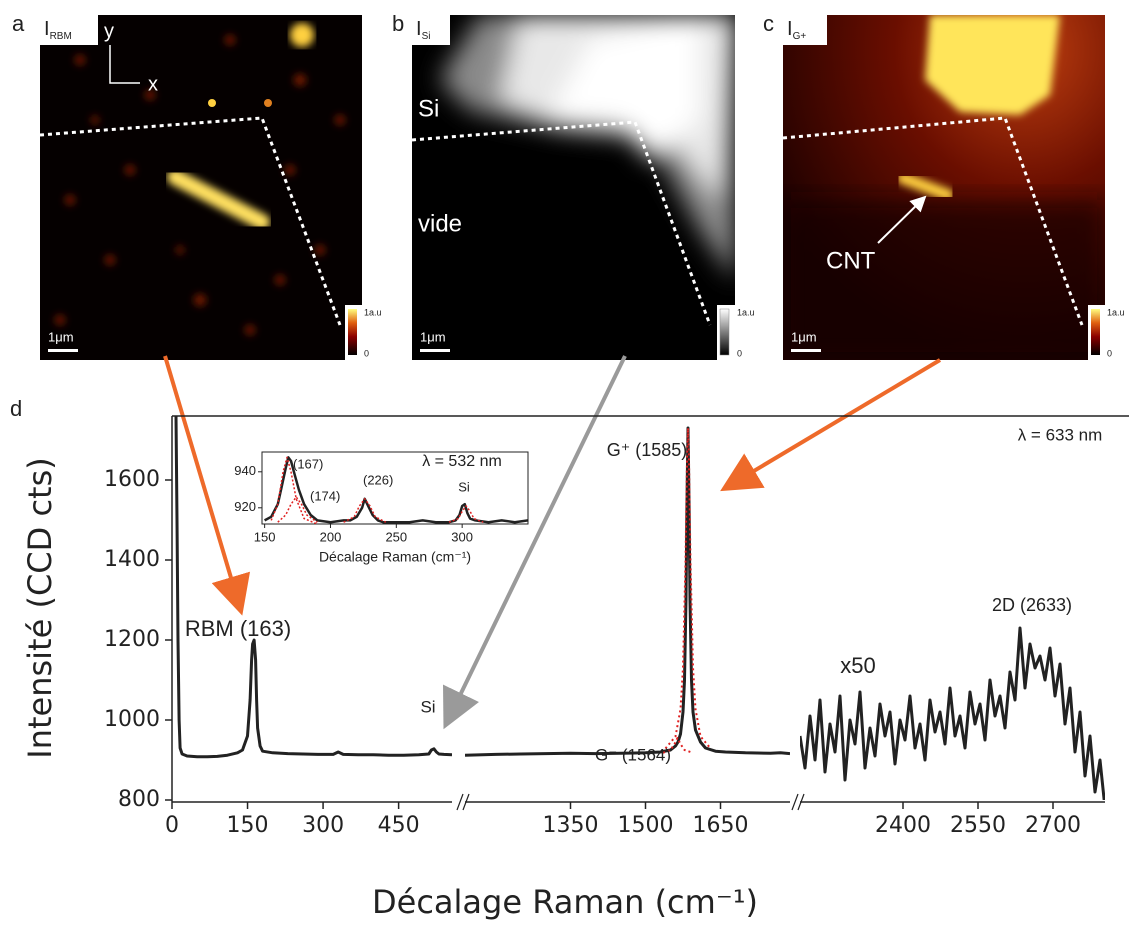 The width and height of the screenshot is (1129, 947). Describe the element at coordinates (238, 628) in the screenshot. I see `annotation: RBM (163)` at that location.